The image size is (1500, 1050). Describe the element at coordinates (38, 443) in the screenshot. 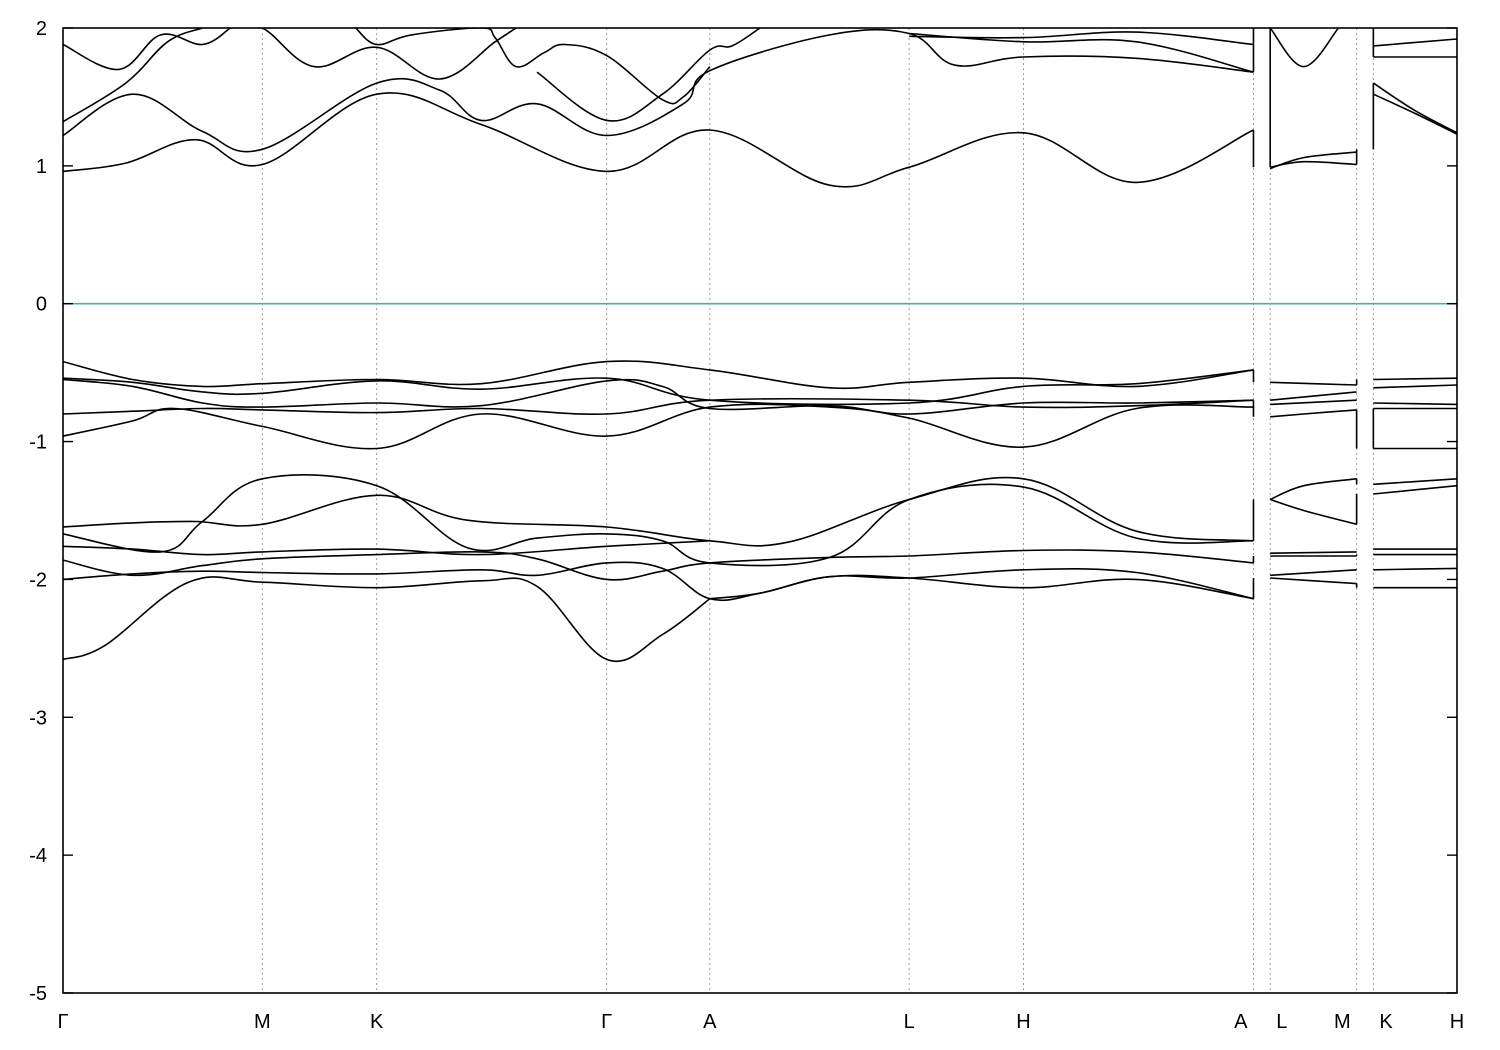

I see `y-tick-label-3: -1` at that location.